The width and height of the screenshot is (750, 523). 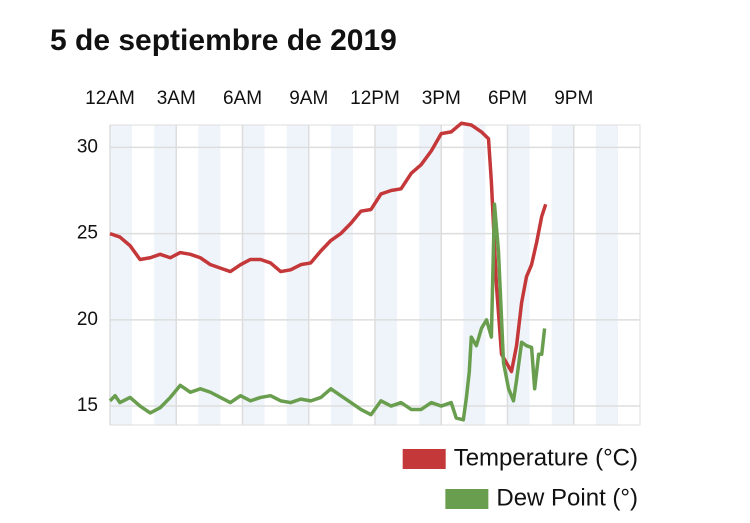 What do you see at coordinates (87, 319) in the screenshot?
I see `y-tick-label: 20` at bounding box center [87, 319].